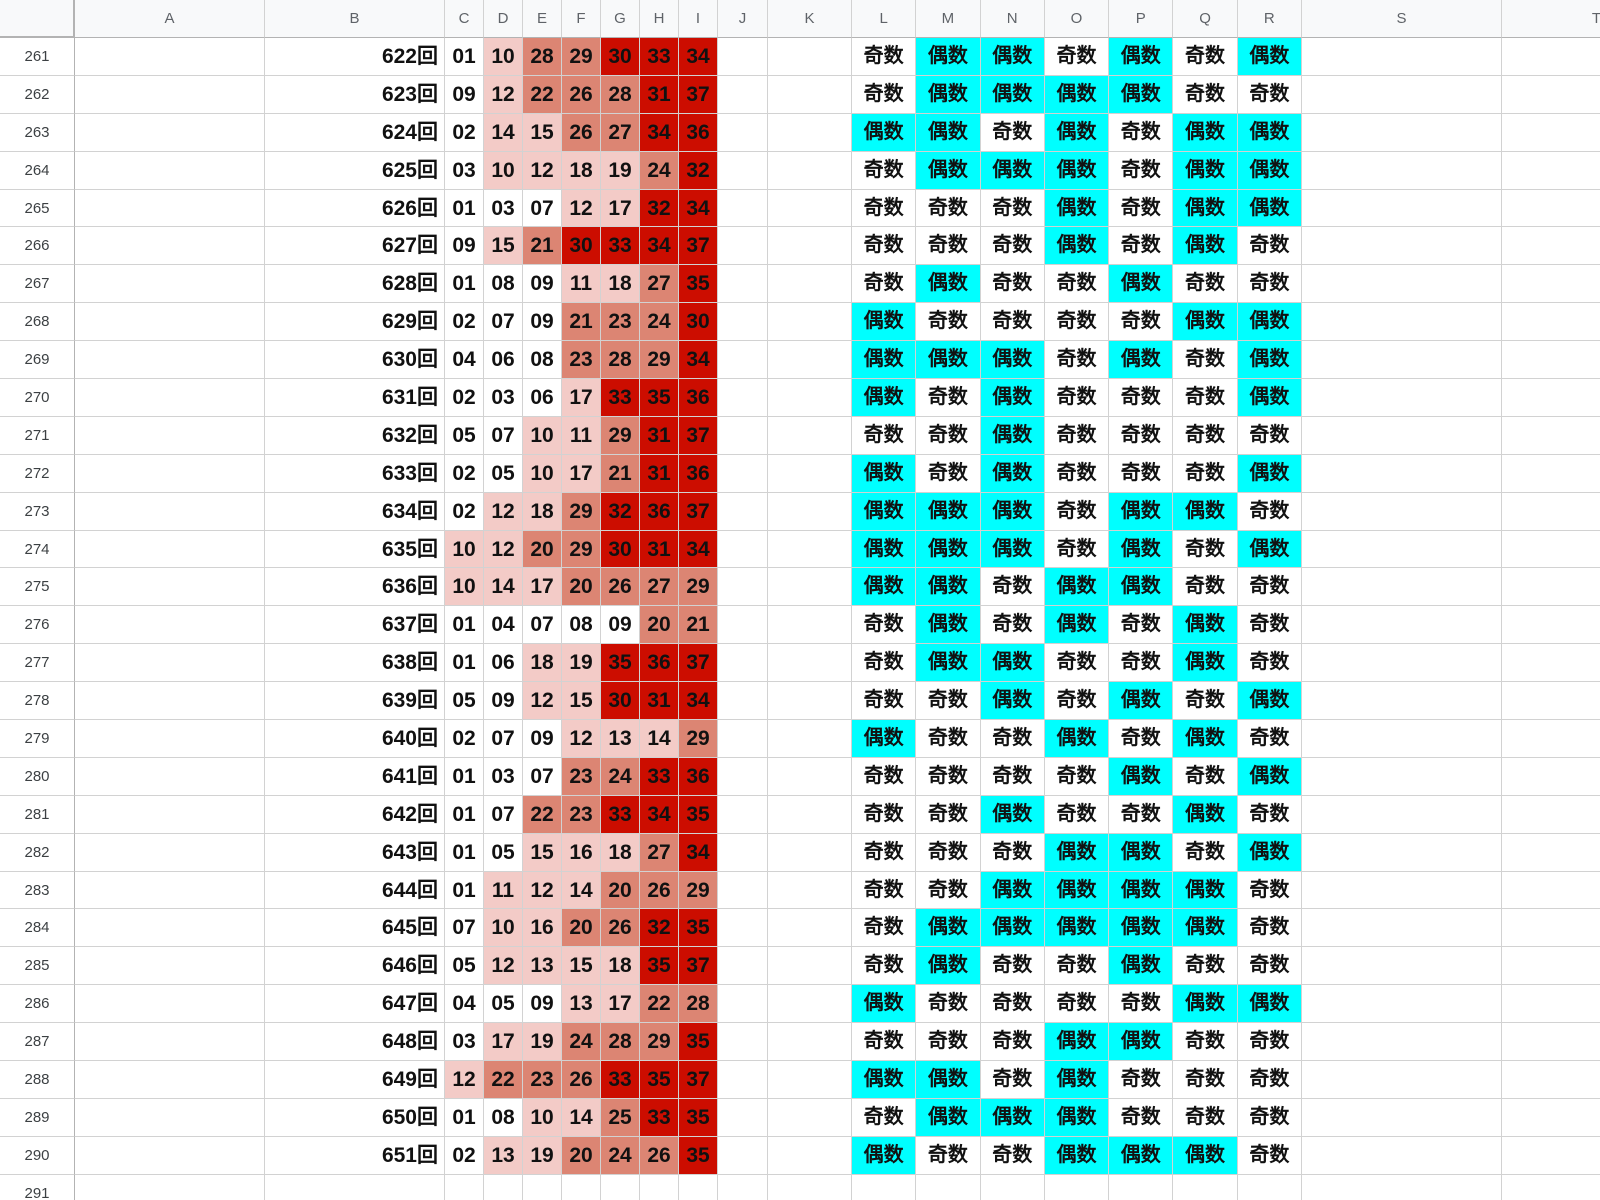 This screenshot has height=1200, width=1600. What do you see at coordinates (620, 663) in the screenshot?
I see `cell-G277: 35` at bounding box center [620, 663].